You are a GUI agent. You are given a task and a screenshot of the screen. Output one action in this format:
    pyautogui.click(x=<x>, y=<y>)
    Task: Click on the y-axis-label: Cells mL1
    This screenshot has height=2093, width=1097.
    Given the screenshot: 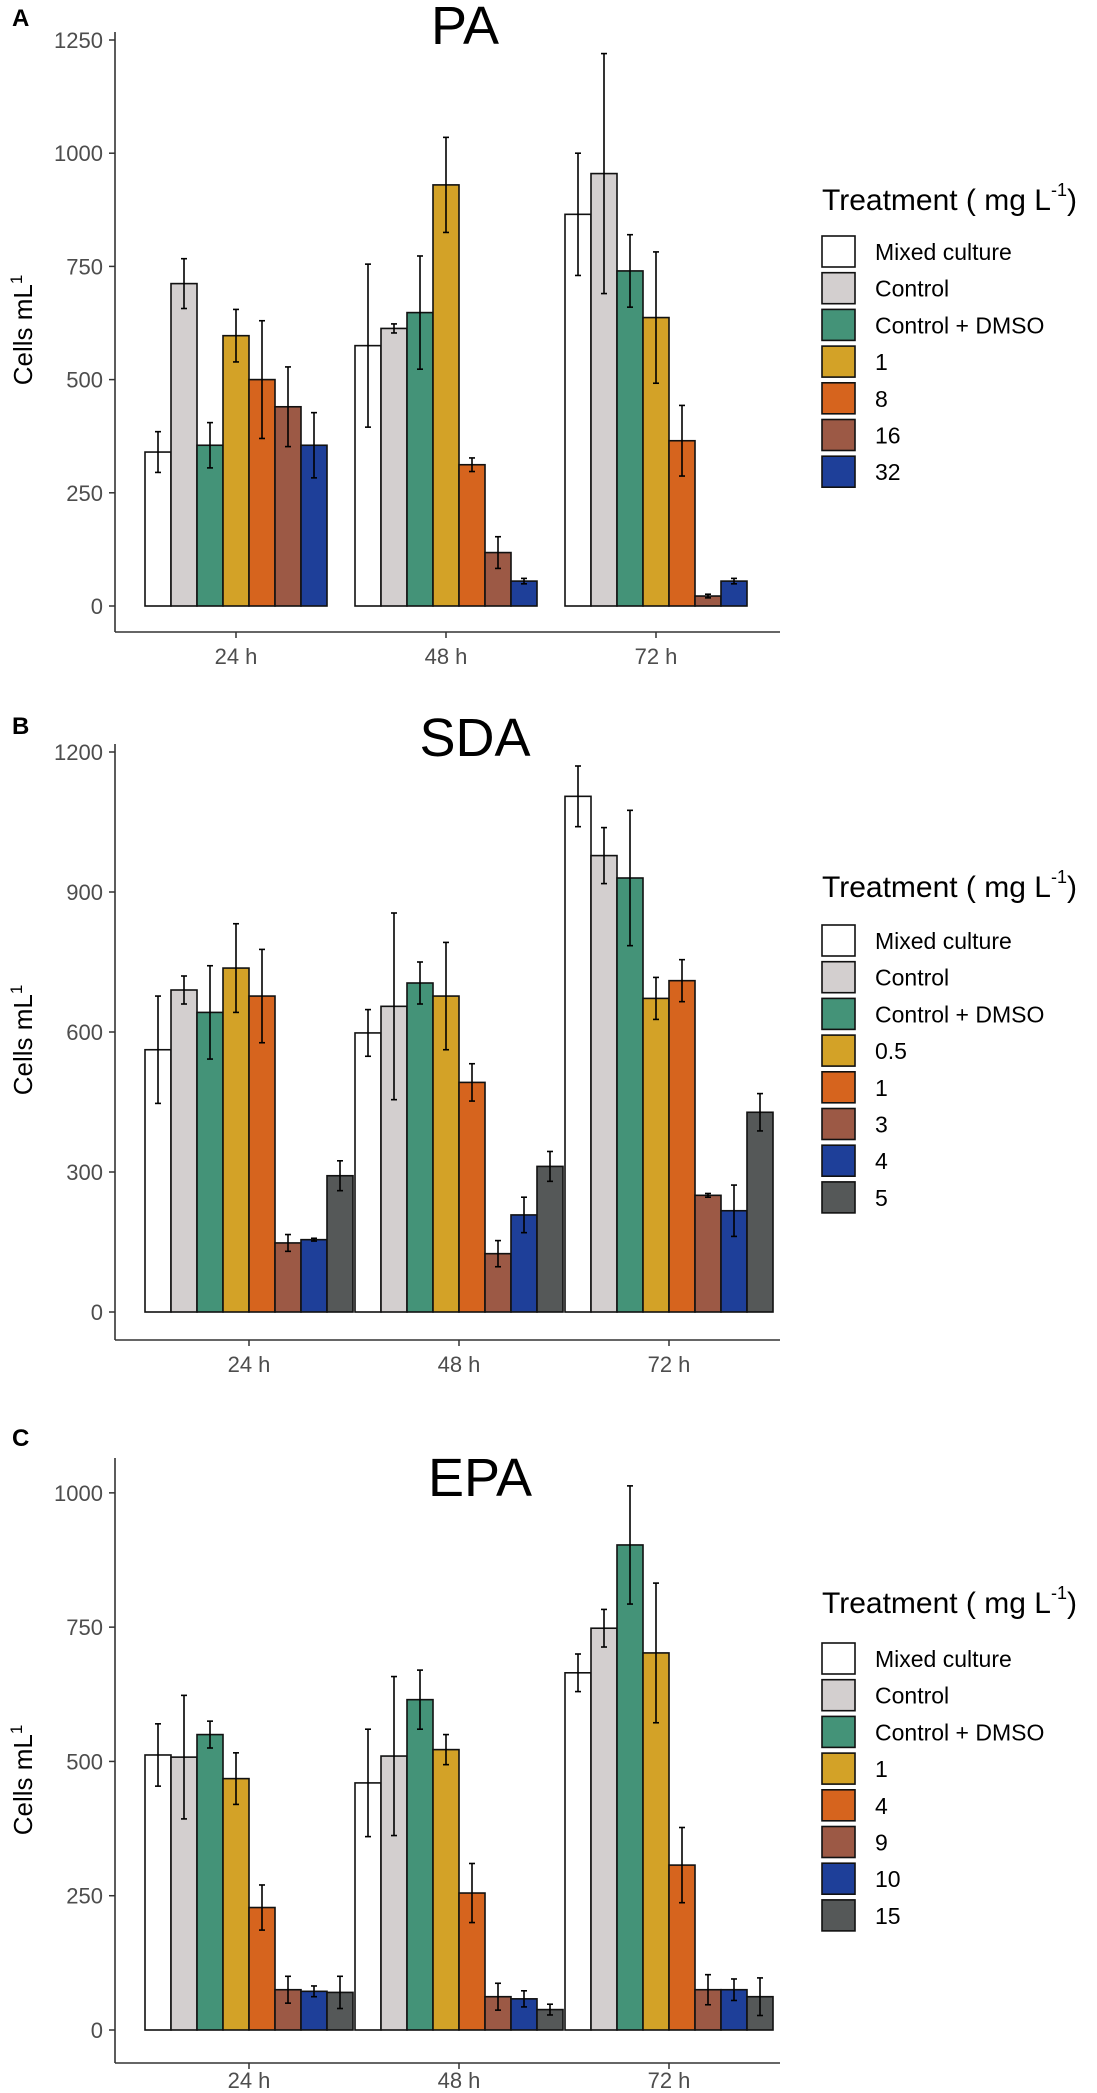 What is the action you would take?
    pyautogui.click(x=22, y=330)
    